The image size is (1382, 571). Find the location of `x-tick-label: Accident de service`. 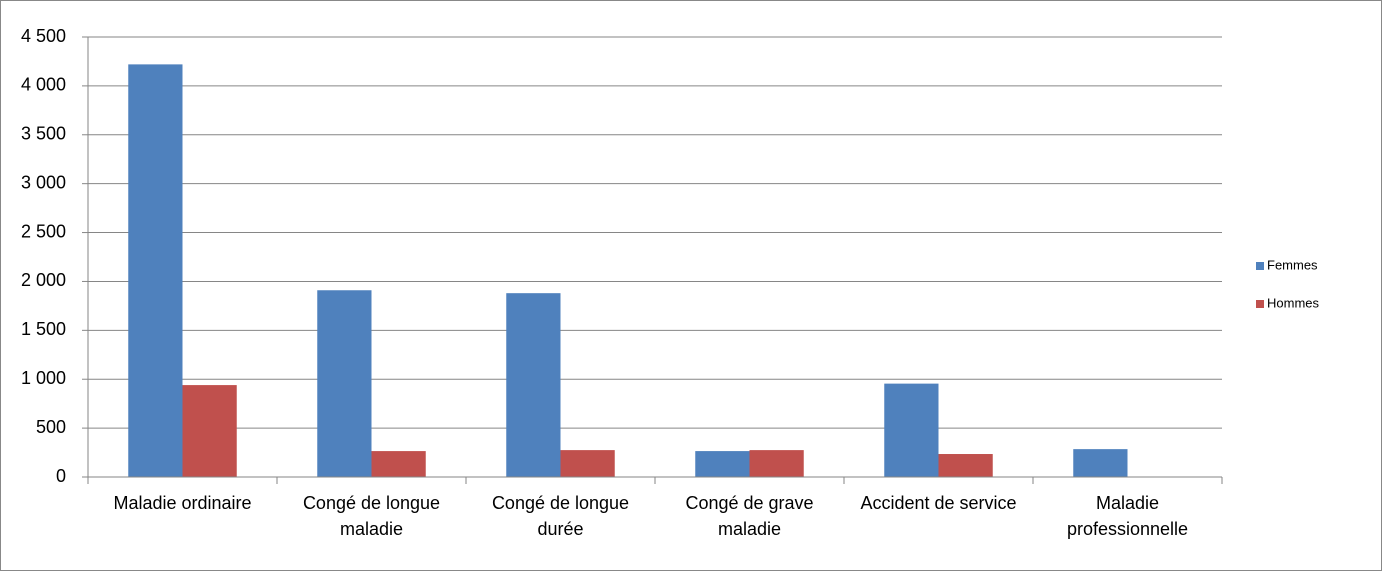

x-tick-label: Accident de service is located at coordinates (938, 503).